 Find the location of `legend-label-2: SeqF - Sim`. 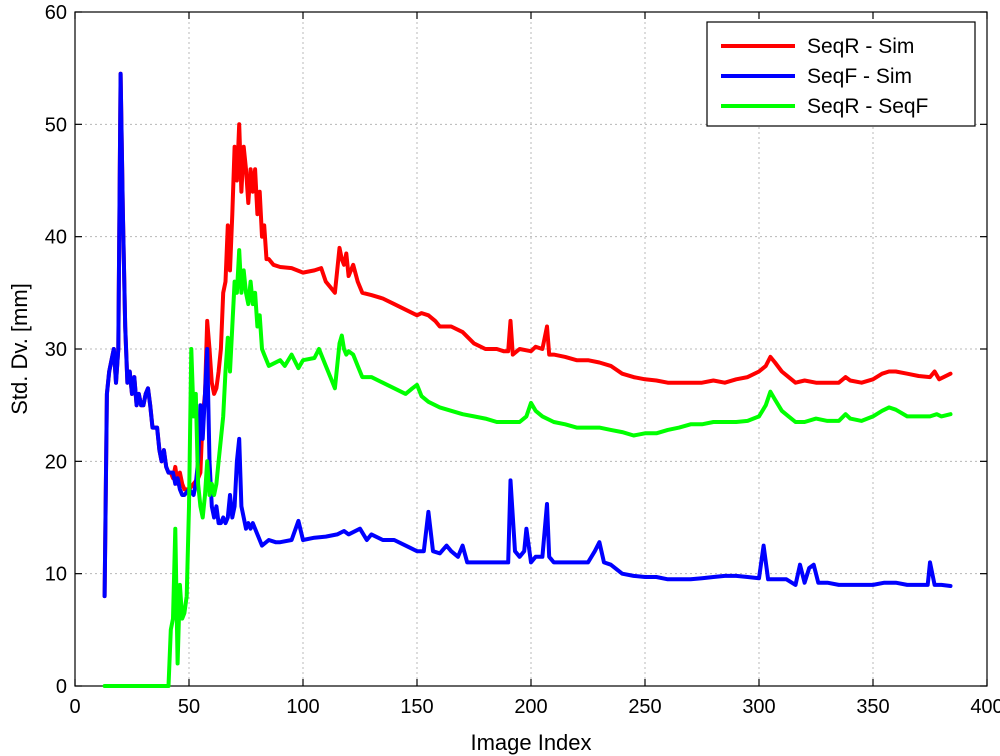

legend-label-2: SeqF - Sim is located at coordinates (859, 76).